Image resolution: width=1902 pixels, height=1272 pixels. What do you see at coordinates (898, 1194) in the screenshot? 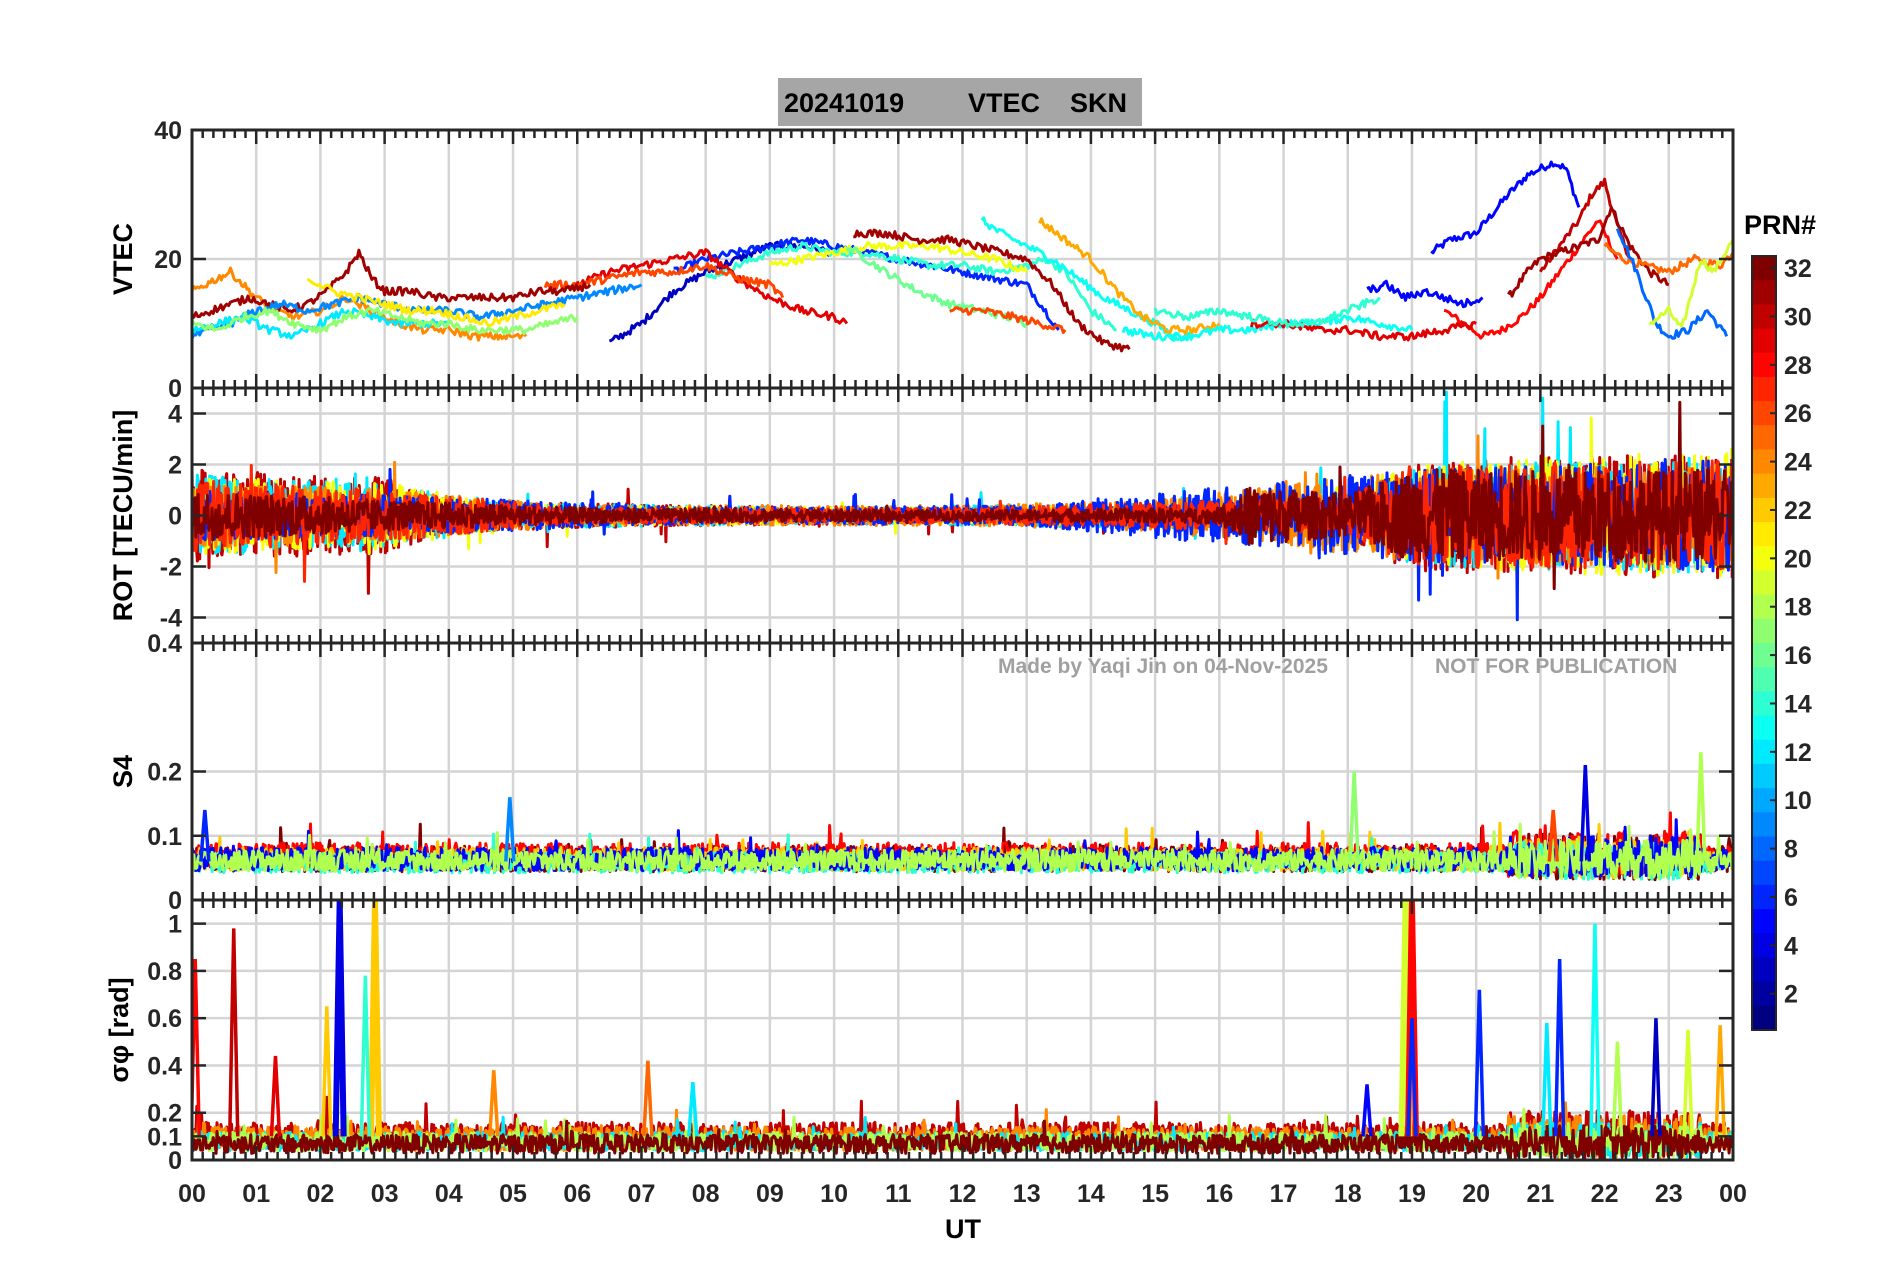
I see `x-tick-label: 11` at bounding box center [898, 1194].